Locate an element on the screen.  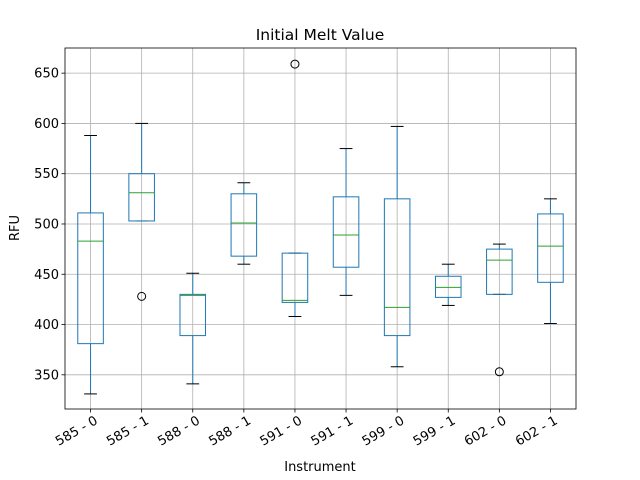
y-tick-label: 400 is located at coordinates (46, 325).